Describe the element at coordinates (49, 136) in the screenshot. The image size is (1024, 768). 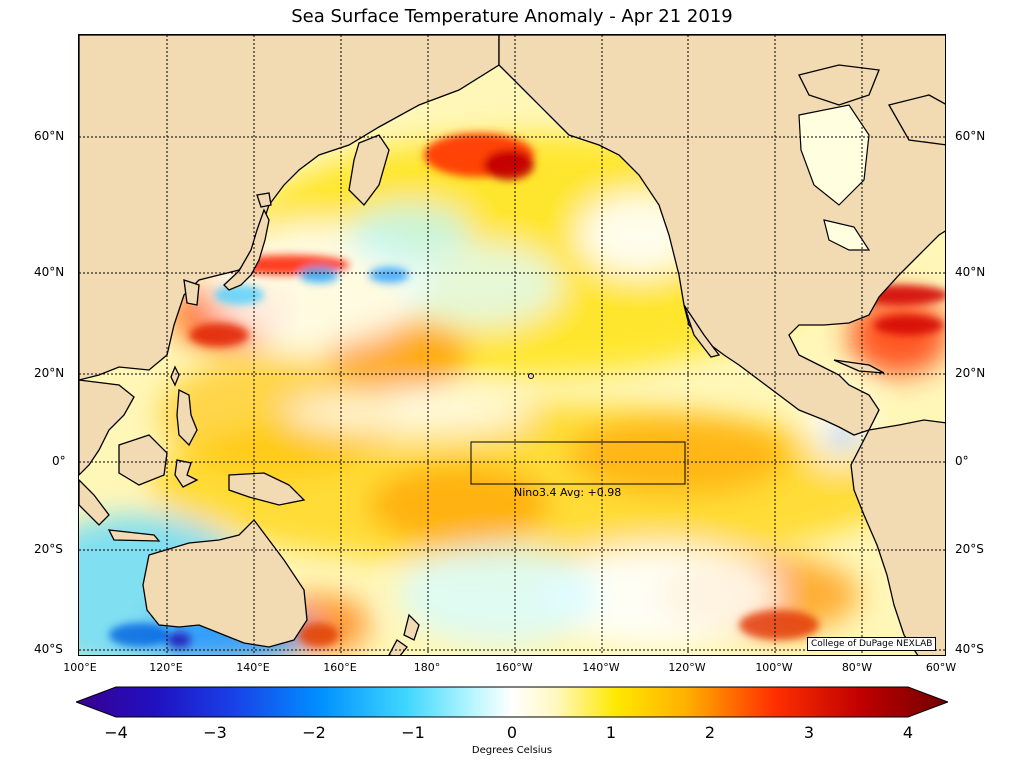
I see `lat-label-left: 60°N` at that location.